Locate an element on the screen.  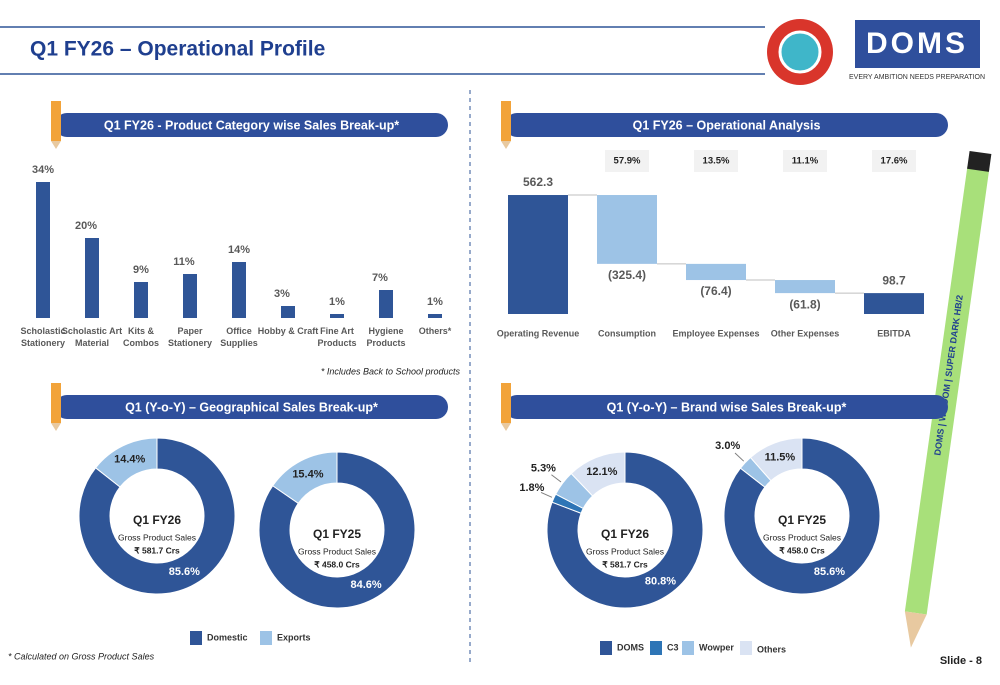
pencil-tip is located at coordinates (915, 629).